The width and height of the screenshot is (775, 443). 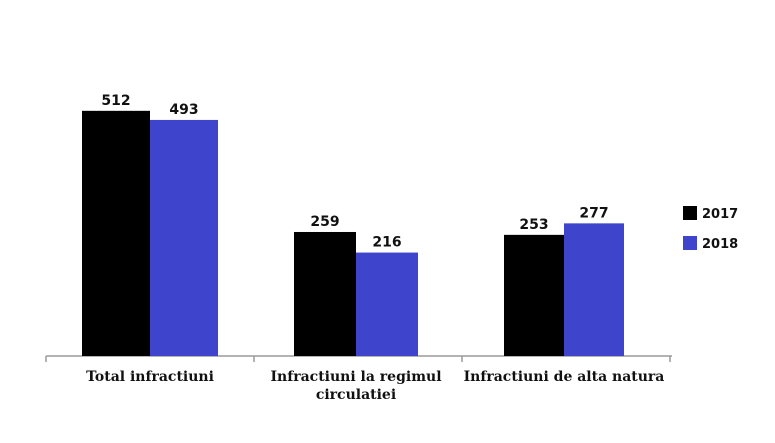 What do you see at coordinates (720, 214) in the screenshot?
I see `legend-label: 2017` at bounding box center [720, 214].